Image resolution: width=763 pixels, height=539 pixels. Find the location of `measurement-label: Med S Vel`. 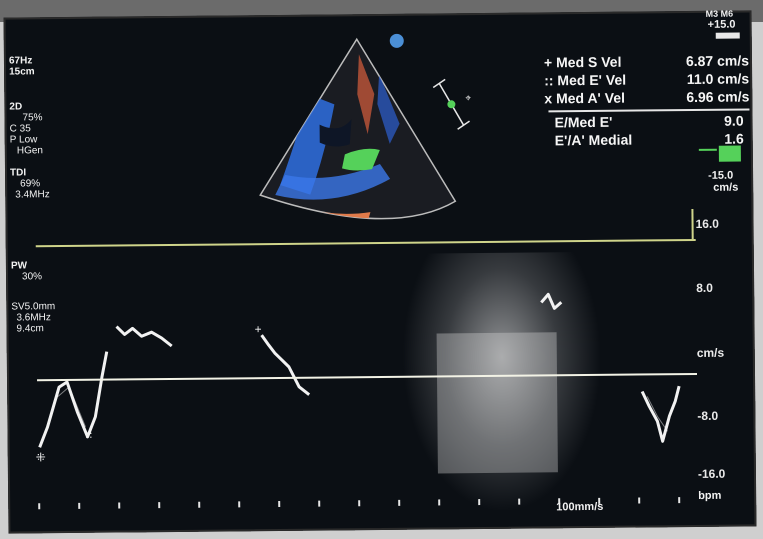

measurement-label: Med S Vel is located at coordinates (588, 62).